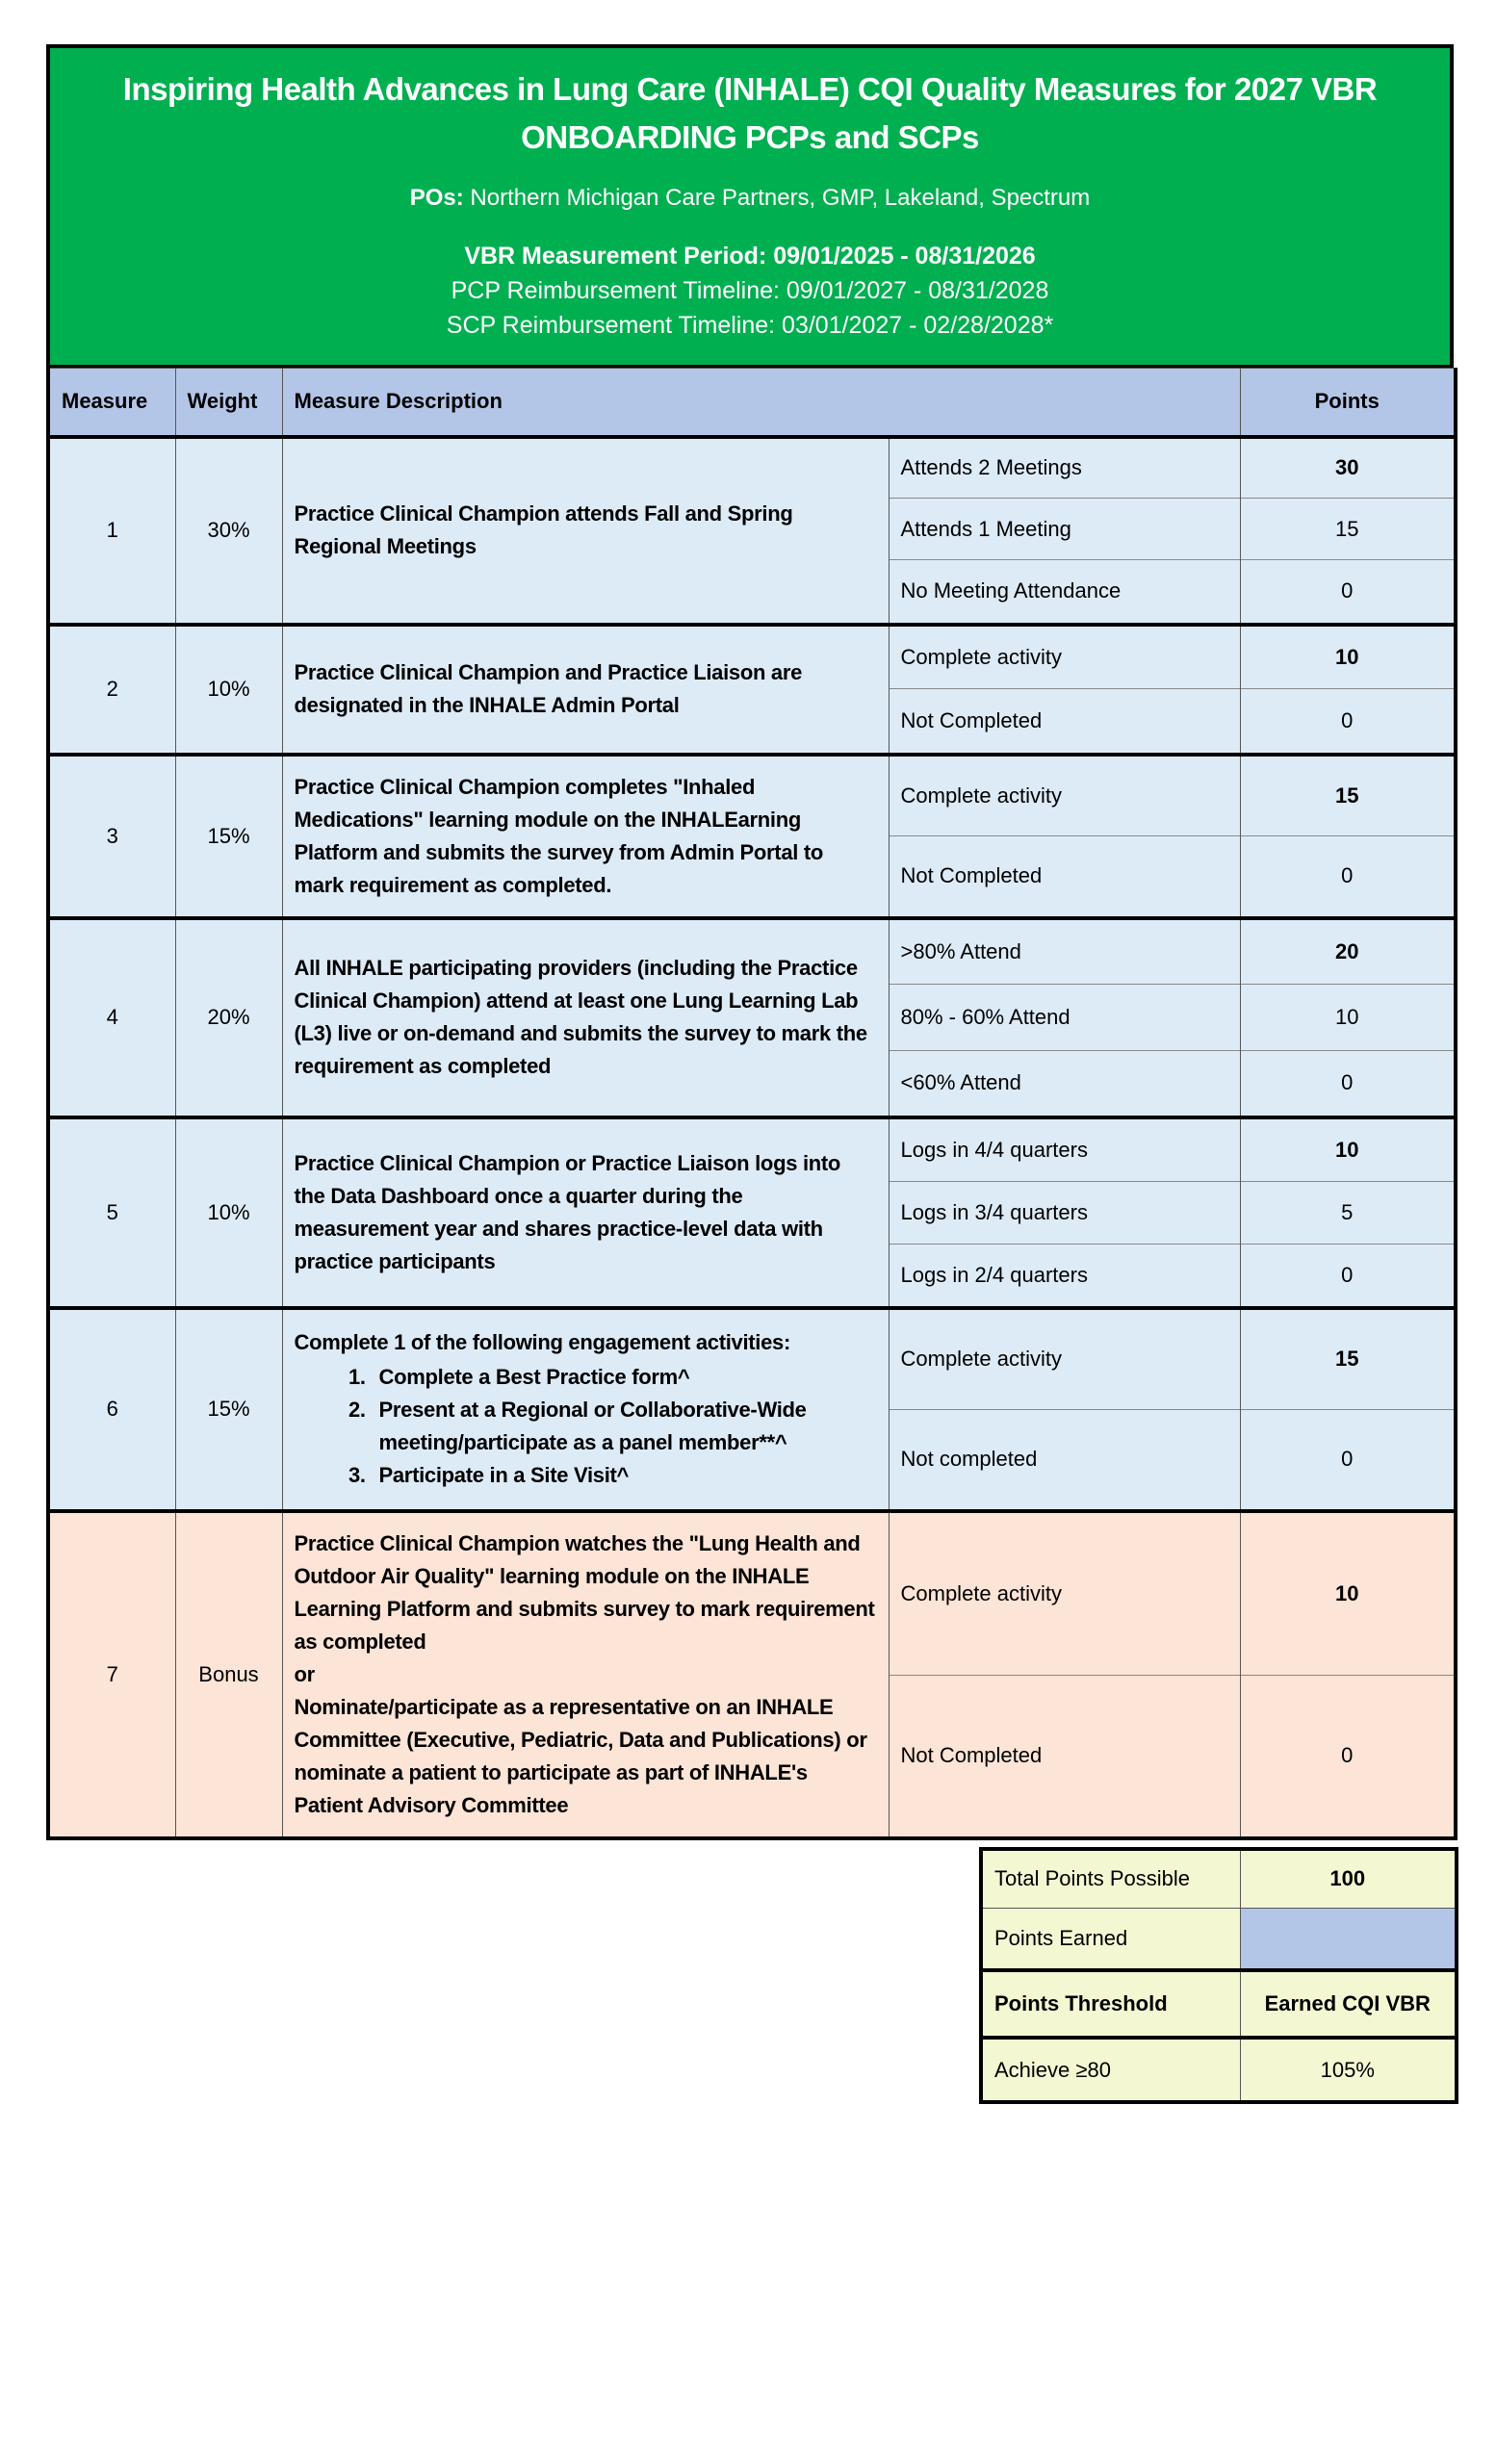  Describe the element at coordinates (1064, 466) in the screenshot. I see `option-label: Attends 2 Meetings` at that location.